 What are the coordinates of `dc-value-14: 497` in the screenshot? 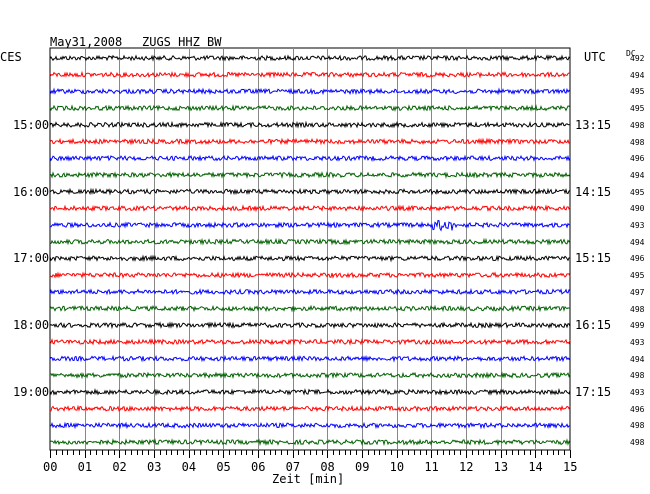 It's located at (637, 292).